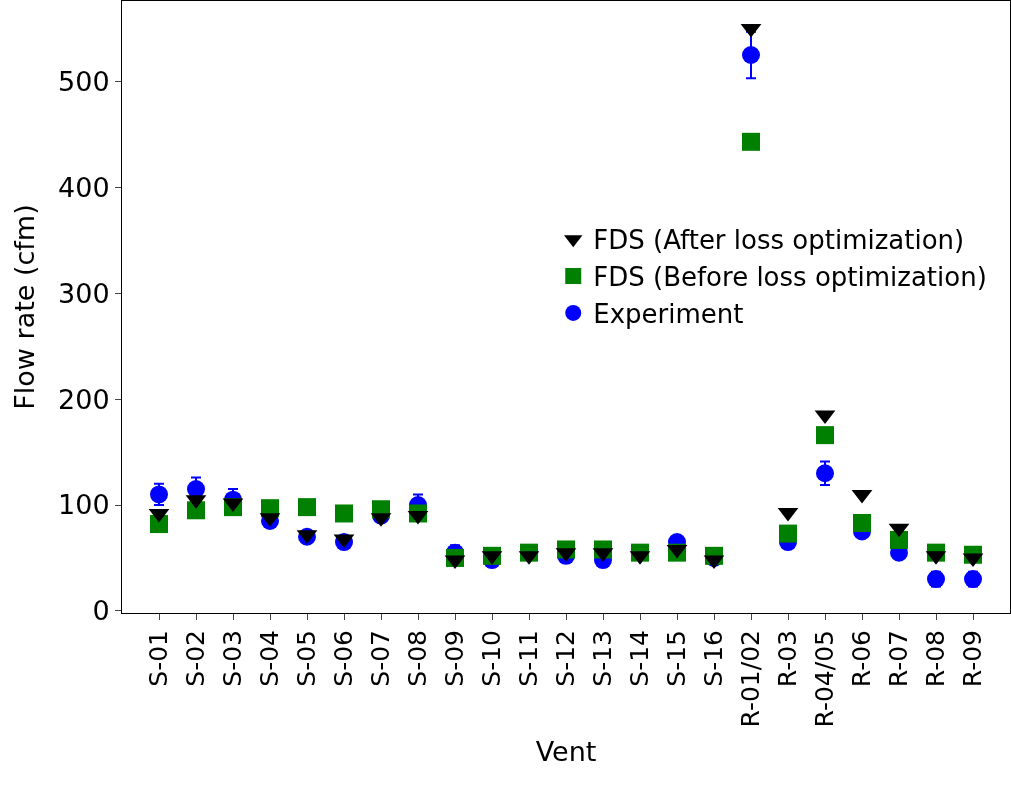 This screenshot has width=1011, height=795. I want to click on x-tick-label: S-06, so click(344, 658).